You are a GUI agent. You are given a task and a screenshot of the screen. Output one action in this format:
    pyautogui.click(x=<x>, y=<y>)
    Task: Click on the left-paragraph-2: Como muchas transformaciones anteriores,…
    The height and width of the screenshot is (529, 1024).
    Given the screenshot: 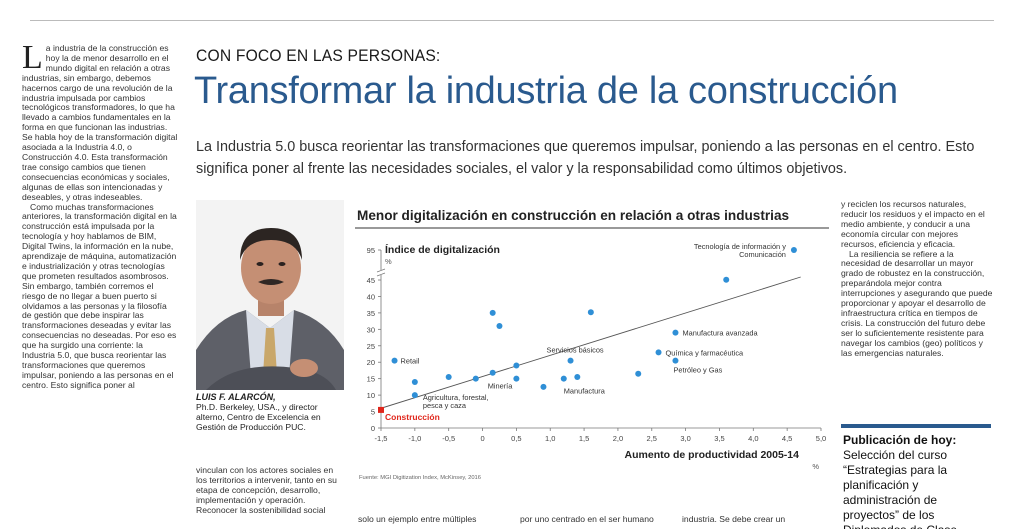 What is the action you would take?
    pyautogui.click(x=99, y=295)
    